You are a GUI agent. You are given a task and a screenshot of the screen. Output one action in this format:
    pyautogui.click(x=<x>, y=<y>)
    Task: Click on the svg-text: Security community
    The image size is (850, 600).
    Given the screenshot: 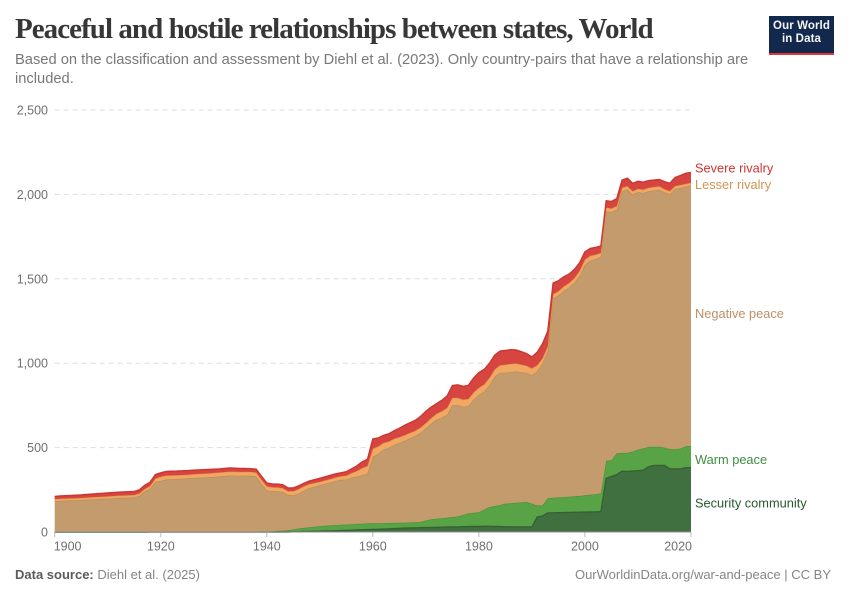 What is the action you would take?
    pyautogui.click(x=751, y=502)
    